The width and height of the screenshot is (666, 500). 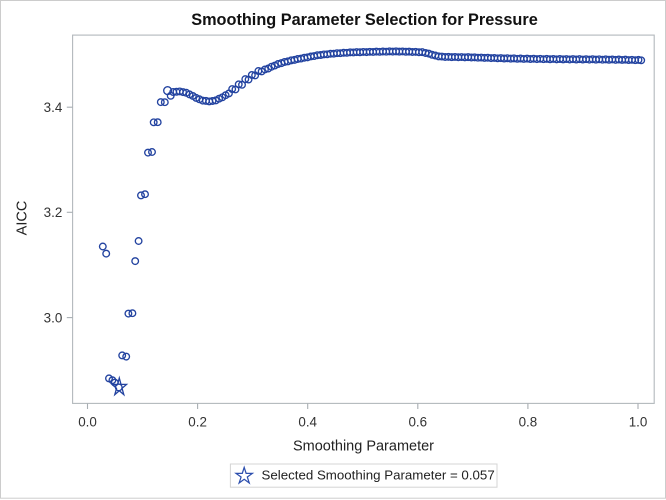 I want to click on svg-text: 3.4, so click(x=53, y=107).